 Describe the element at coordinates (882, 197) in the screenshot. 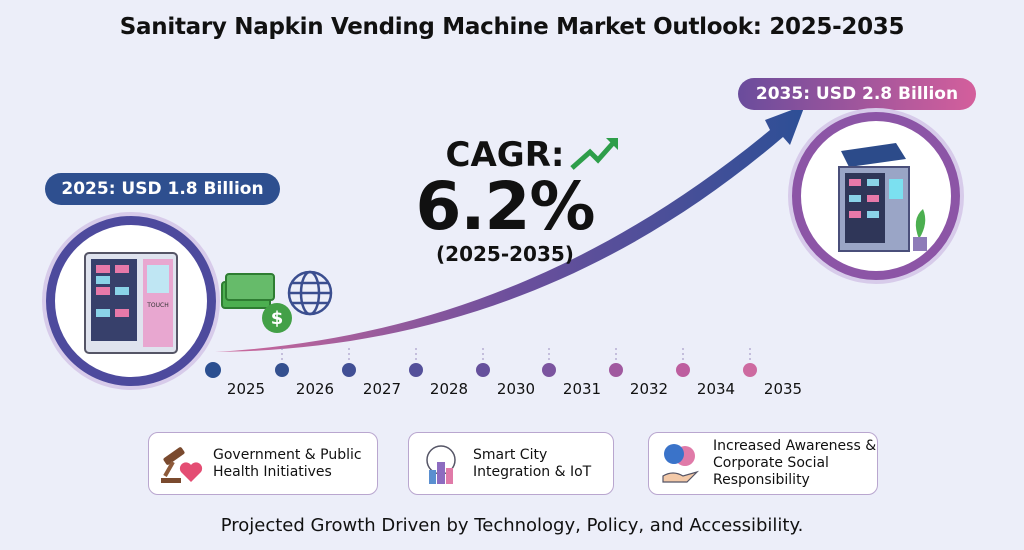

I see `smart-vending-machine-icon` at that location.